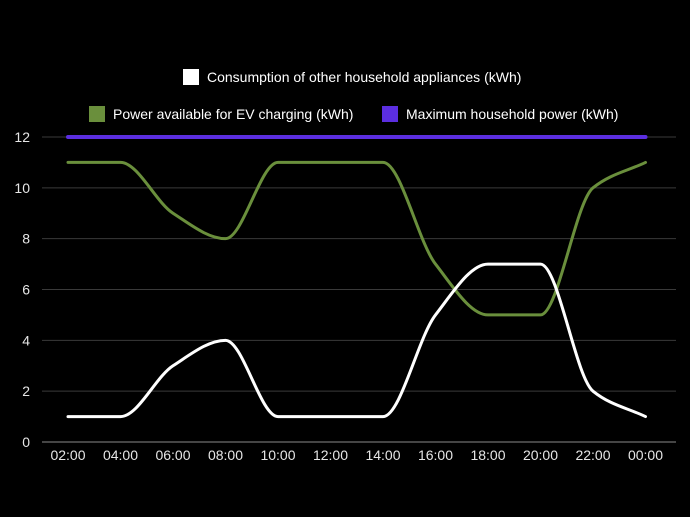  Describe the element at coordinates (26, 239) in the screenshot. I see `y-tick-label: 8` at that location.